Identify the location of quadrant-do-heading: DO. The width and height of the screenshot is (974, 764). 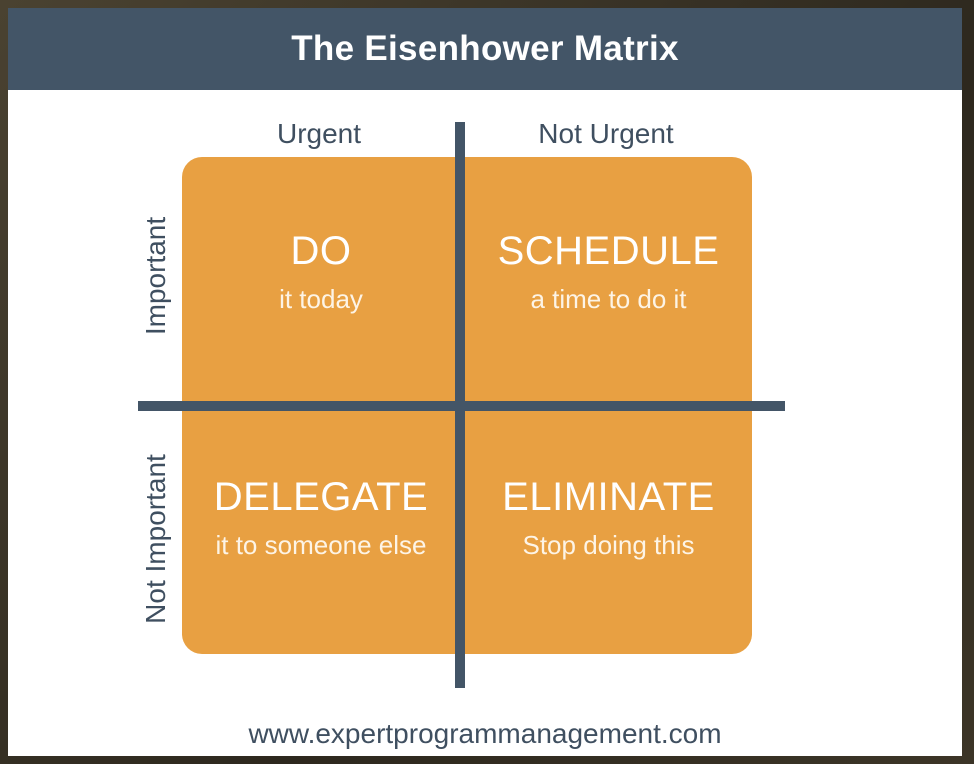
(321, 251).